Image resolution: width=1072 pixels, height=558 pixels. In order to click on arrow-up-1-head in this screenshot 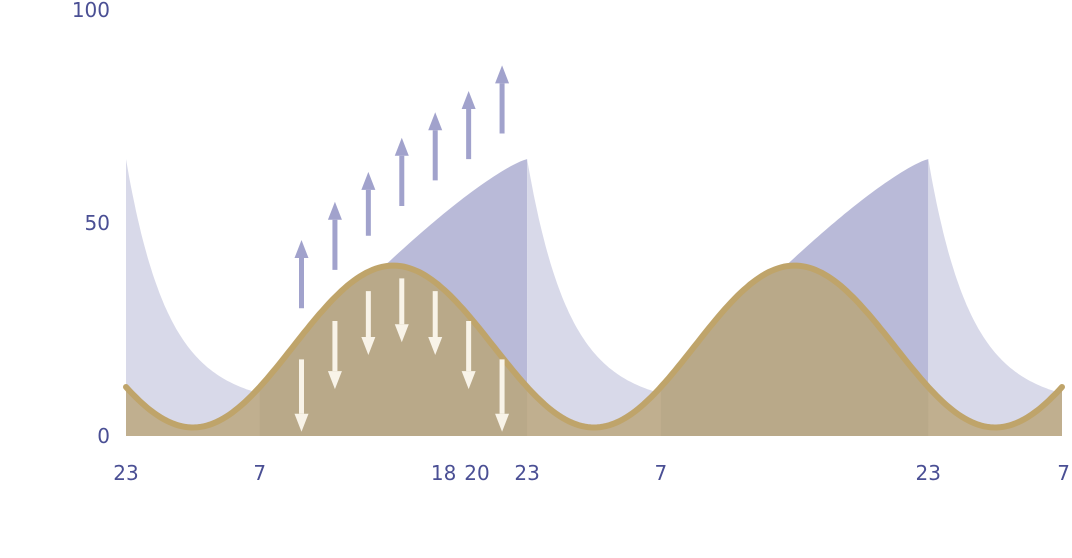, I will do `click(301, 249)`.